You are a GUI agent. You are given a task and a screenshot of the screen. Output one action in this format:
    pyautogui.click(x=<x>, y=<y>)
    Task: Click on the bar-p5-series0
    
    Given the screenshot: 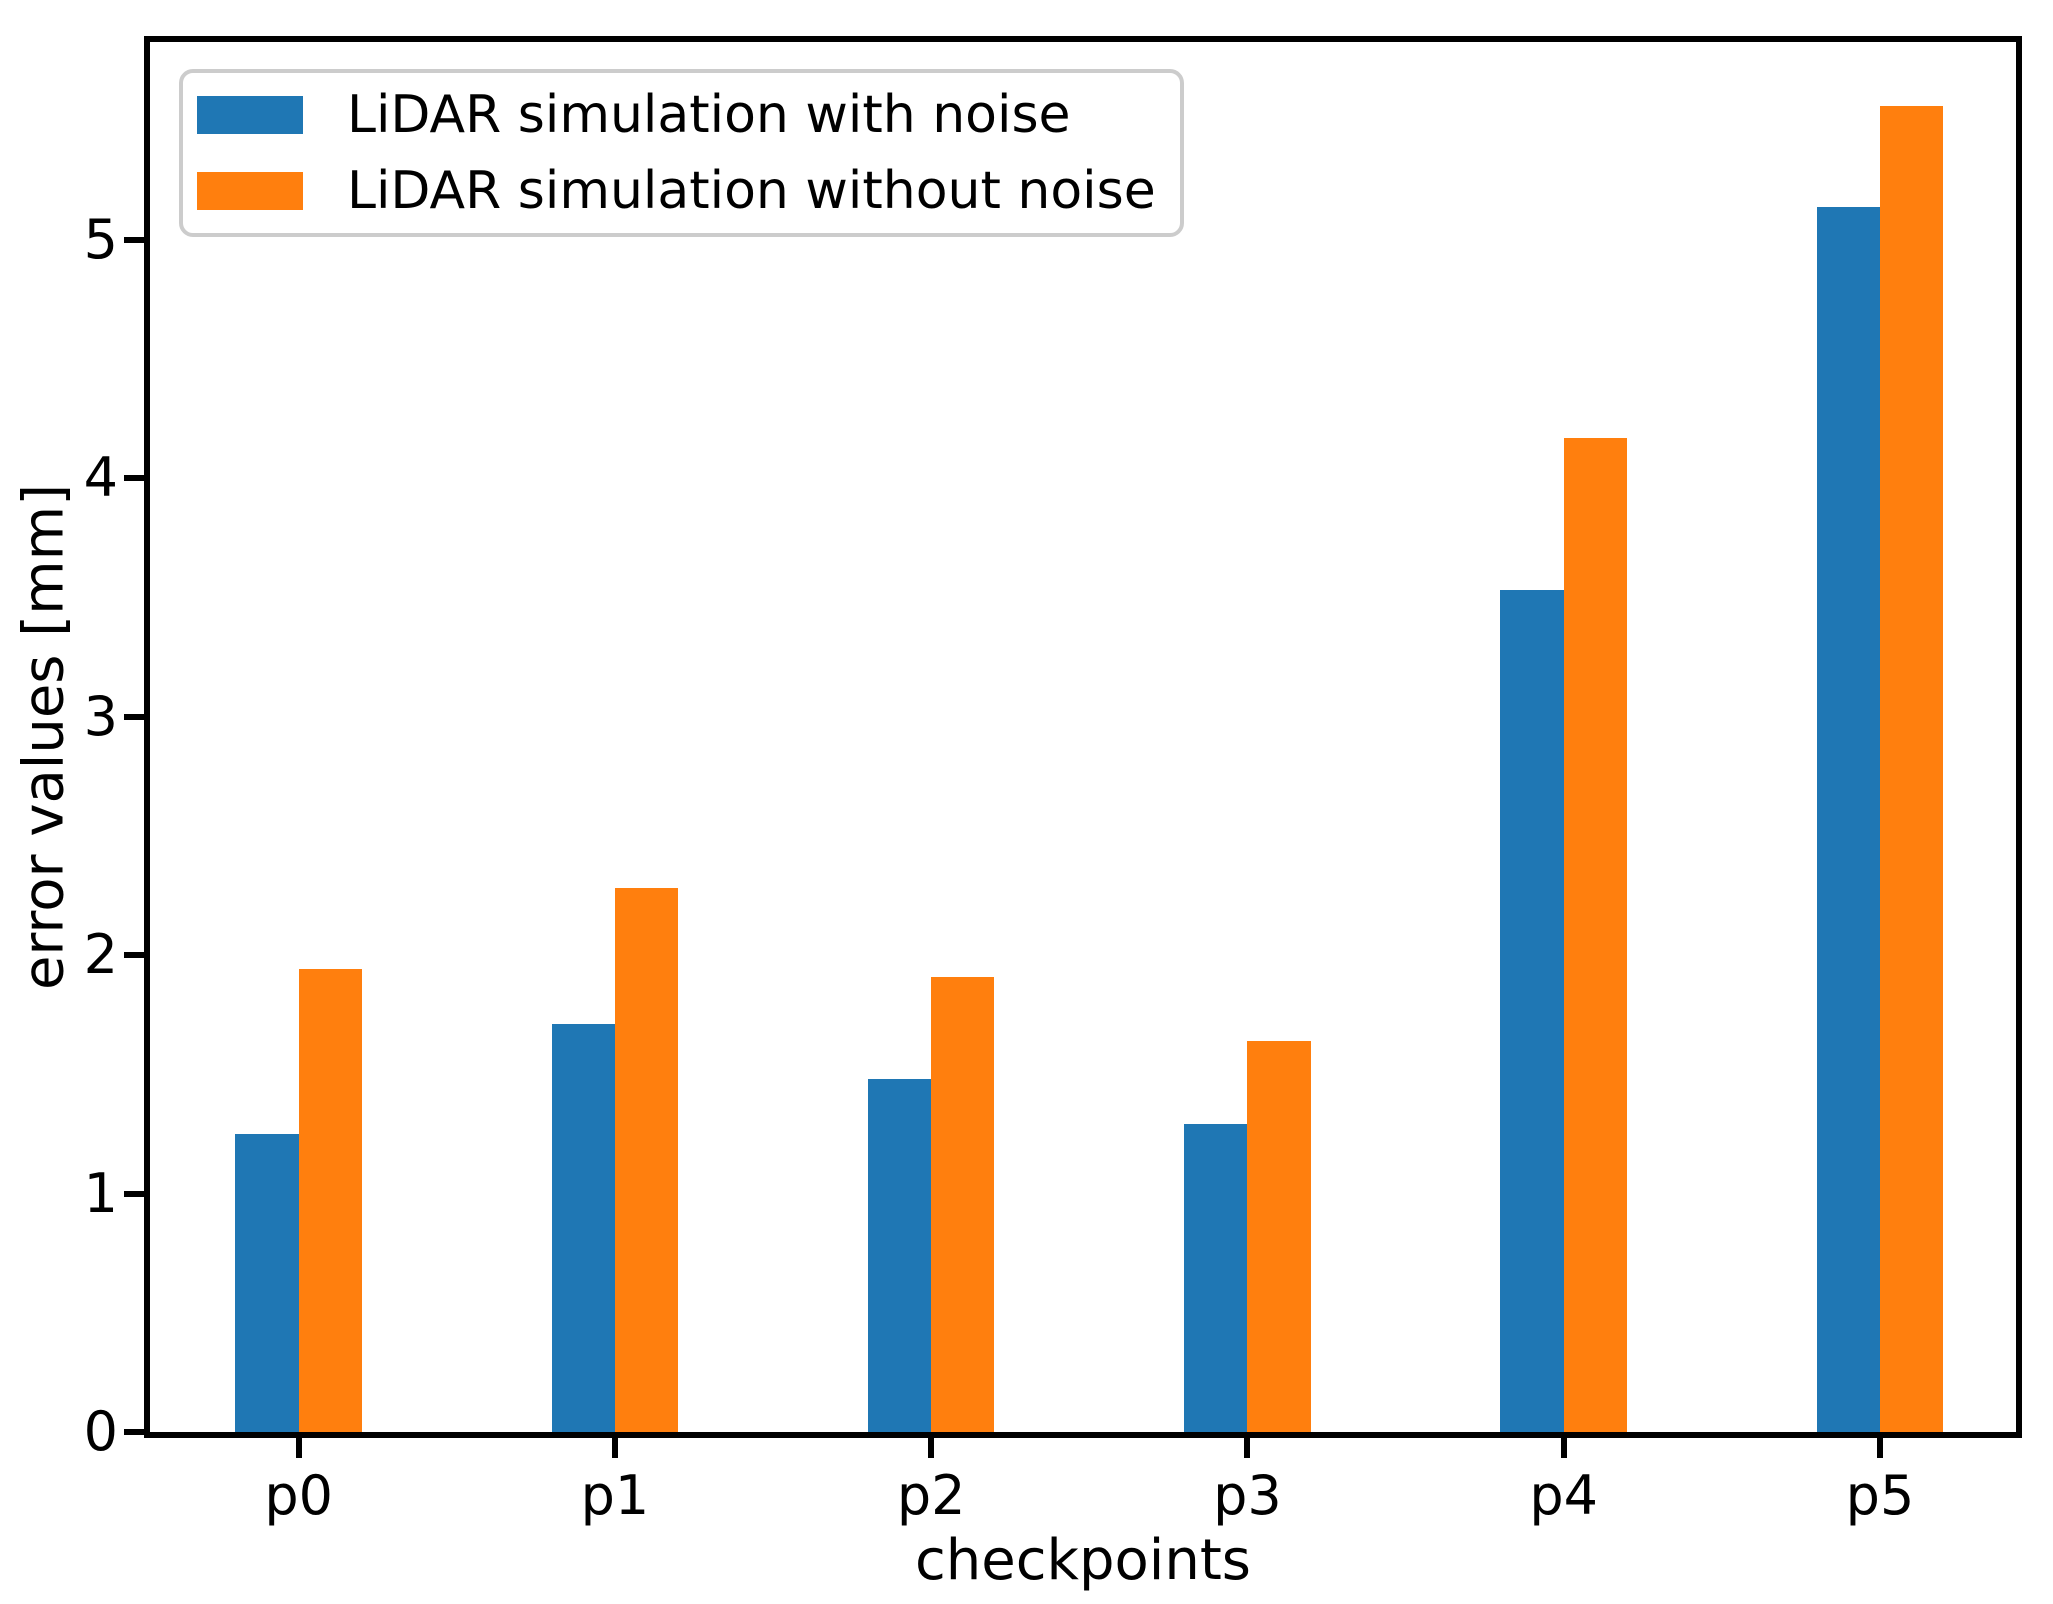 What is the action you would take?
    pyautogui.click(x=1848, y=819)
    